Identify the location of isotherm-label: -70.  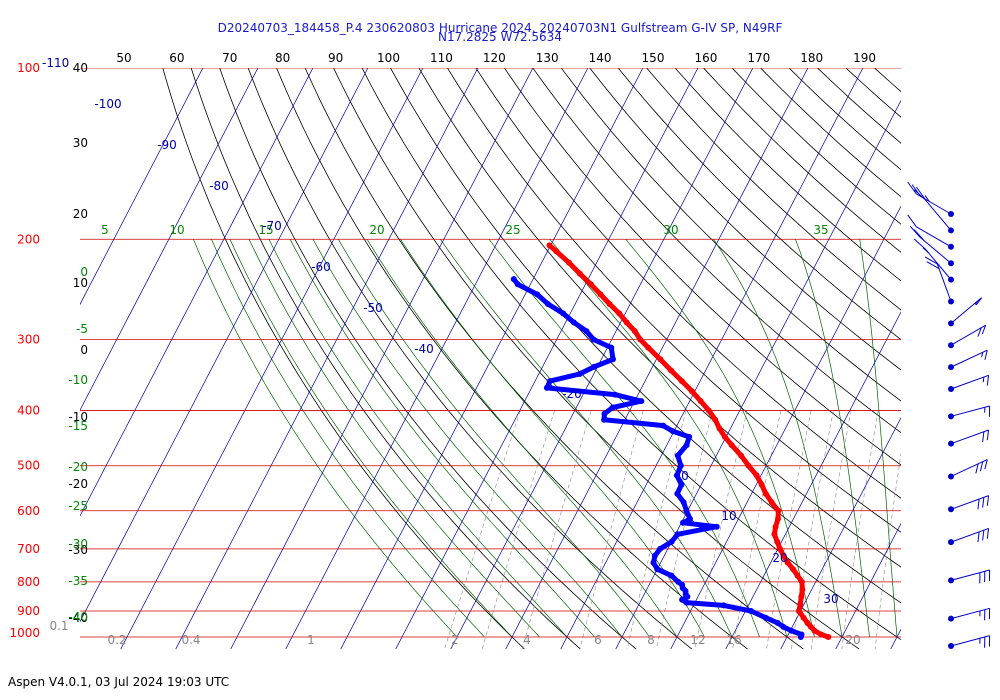
(272, 226).